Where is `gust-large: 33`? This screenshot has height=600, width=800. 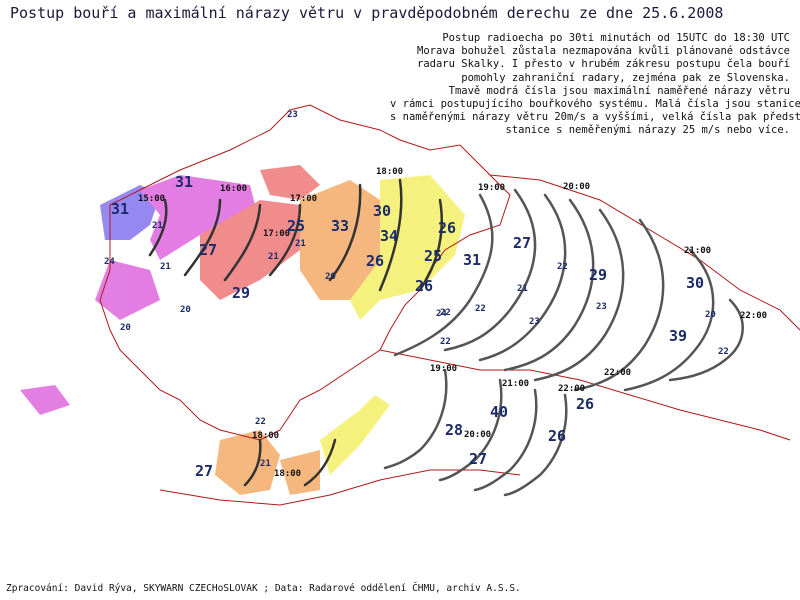 gust-large: 33 is located at coordinates (340, 226).